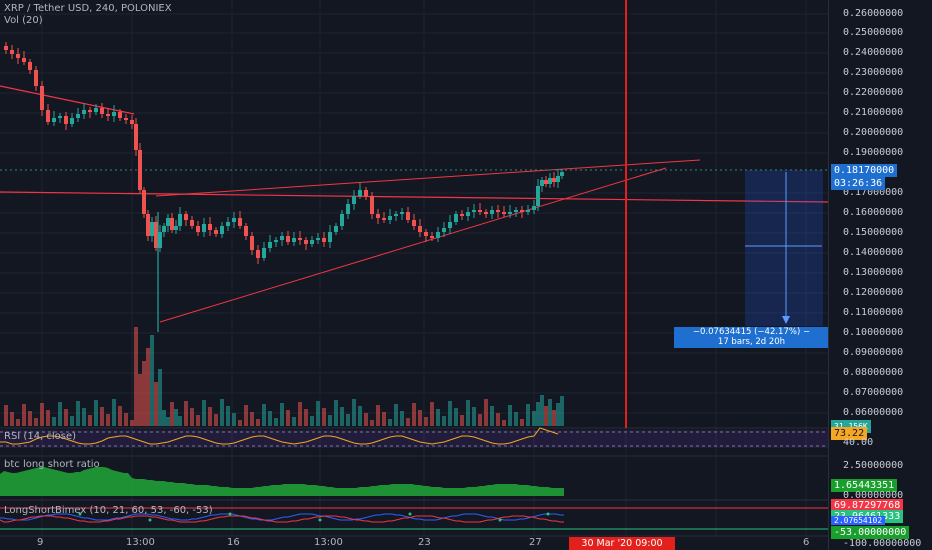  I want to click on price-tick: 0.26000000, so click(873, 13).